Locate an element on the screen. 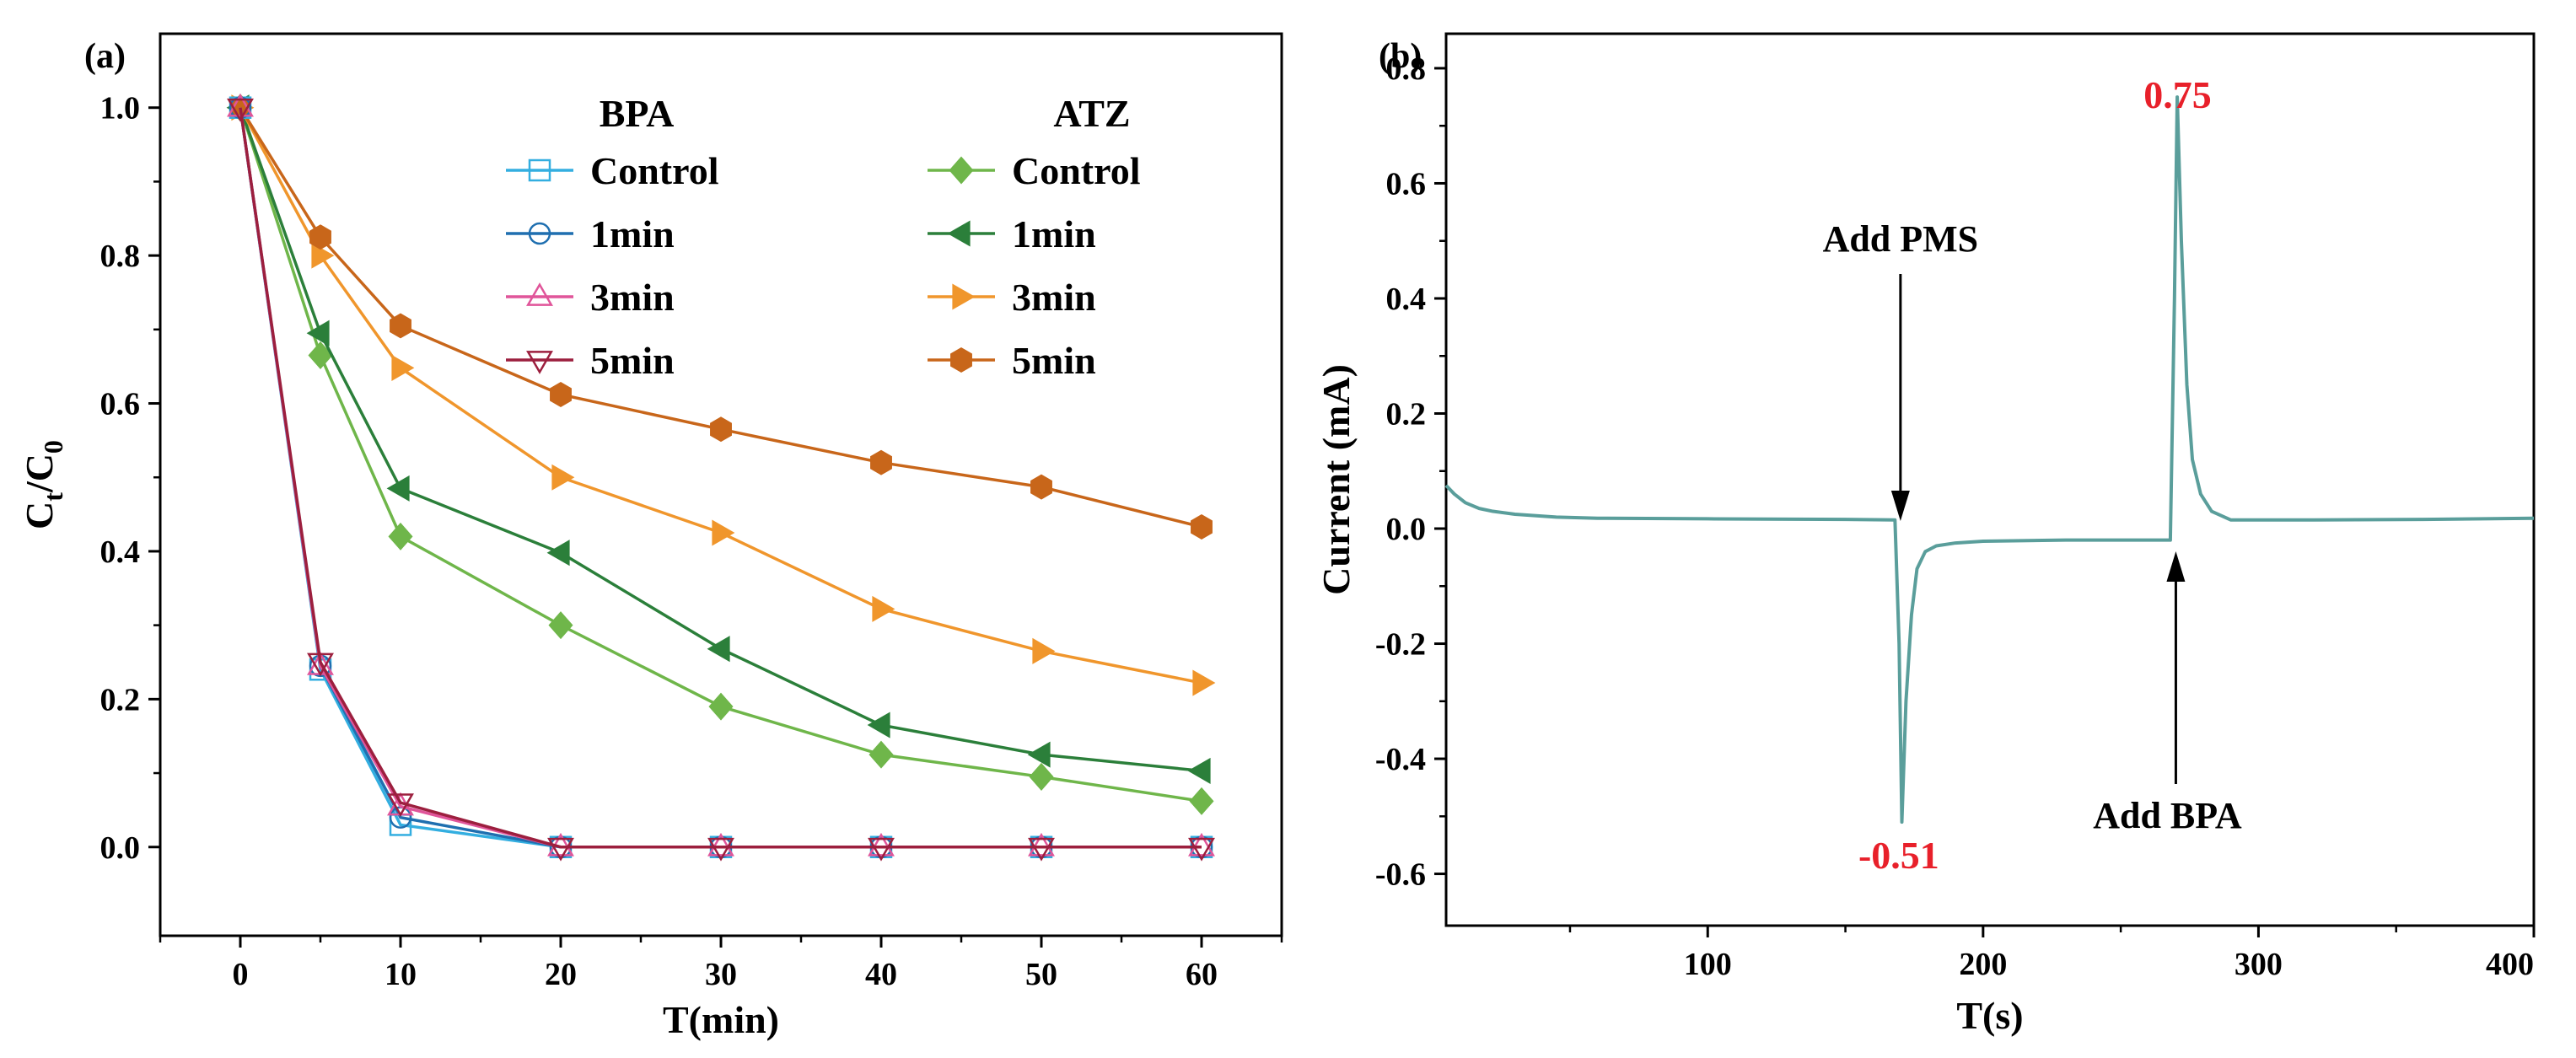  legend-group-title-bpa: BPA is located at coordinates (637, 113).